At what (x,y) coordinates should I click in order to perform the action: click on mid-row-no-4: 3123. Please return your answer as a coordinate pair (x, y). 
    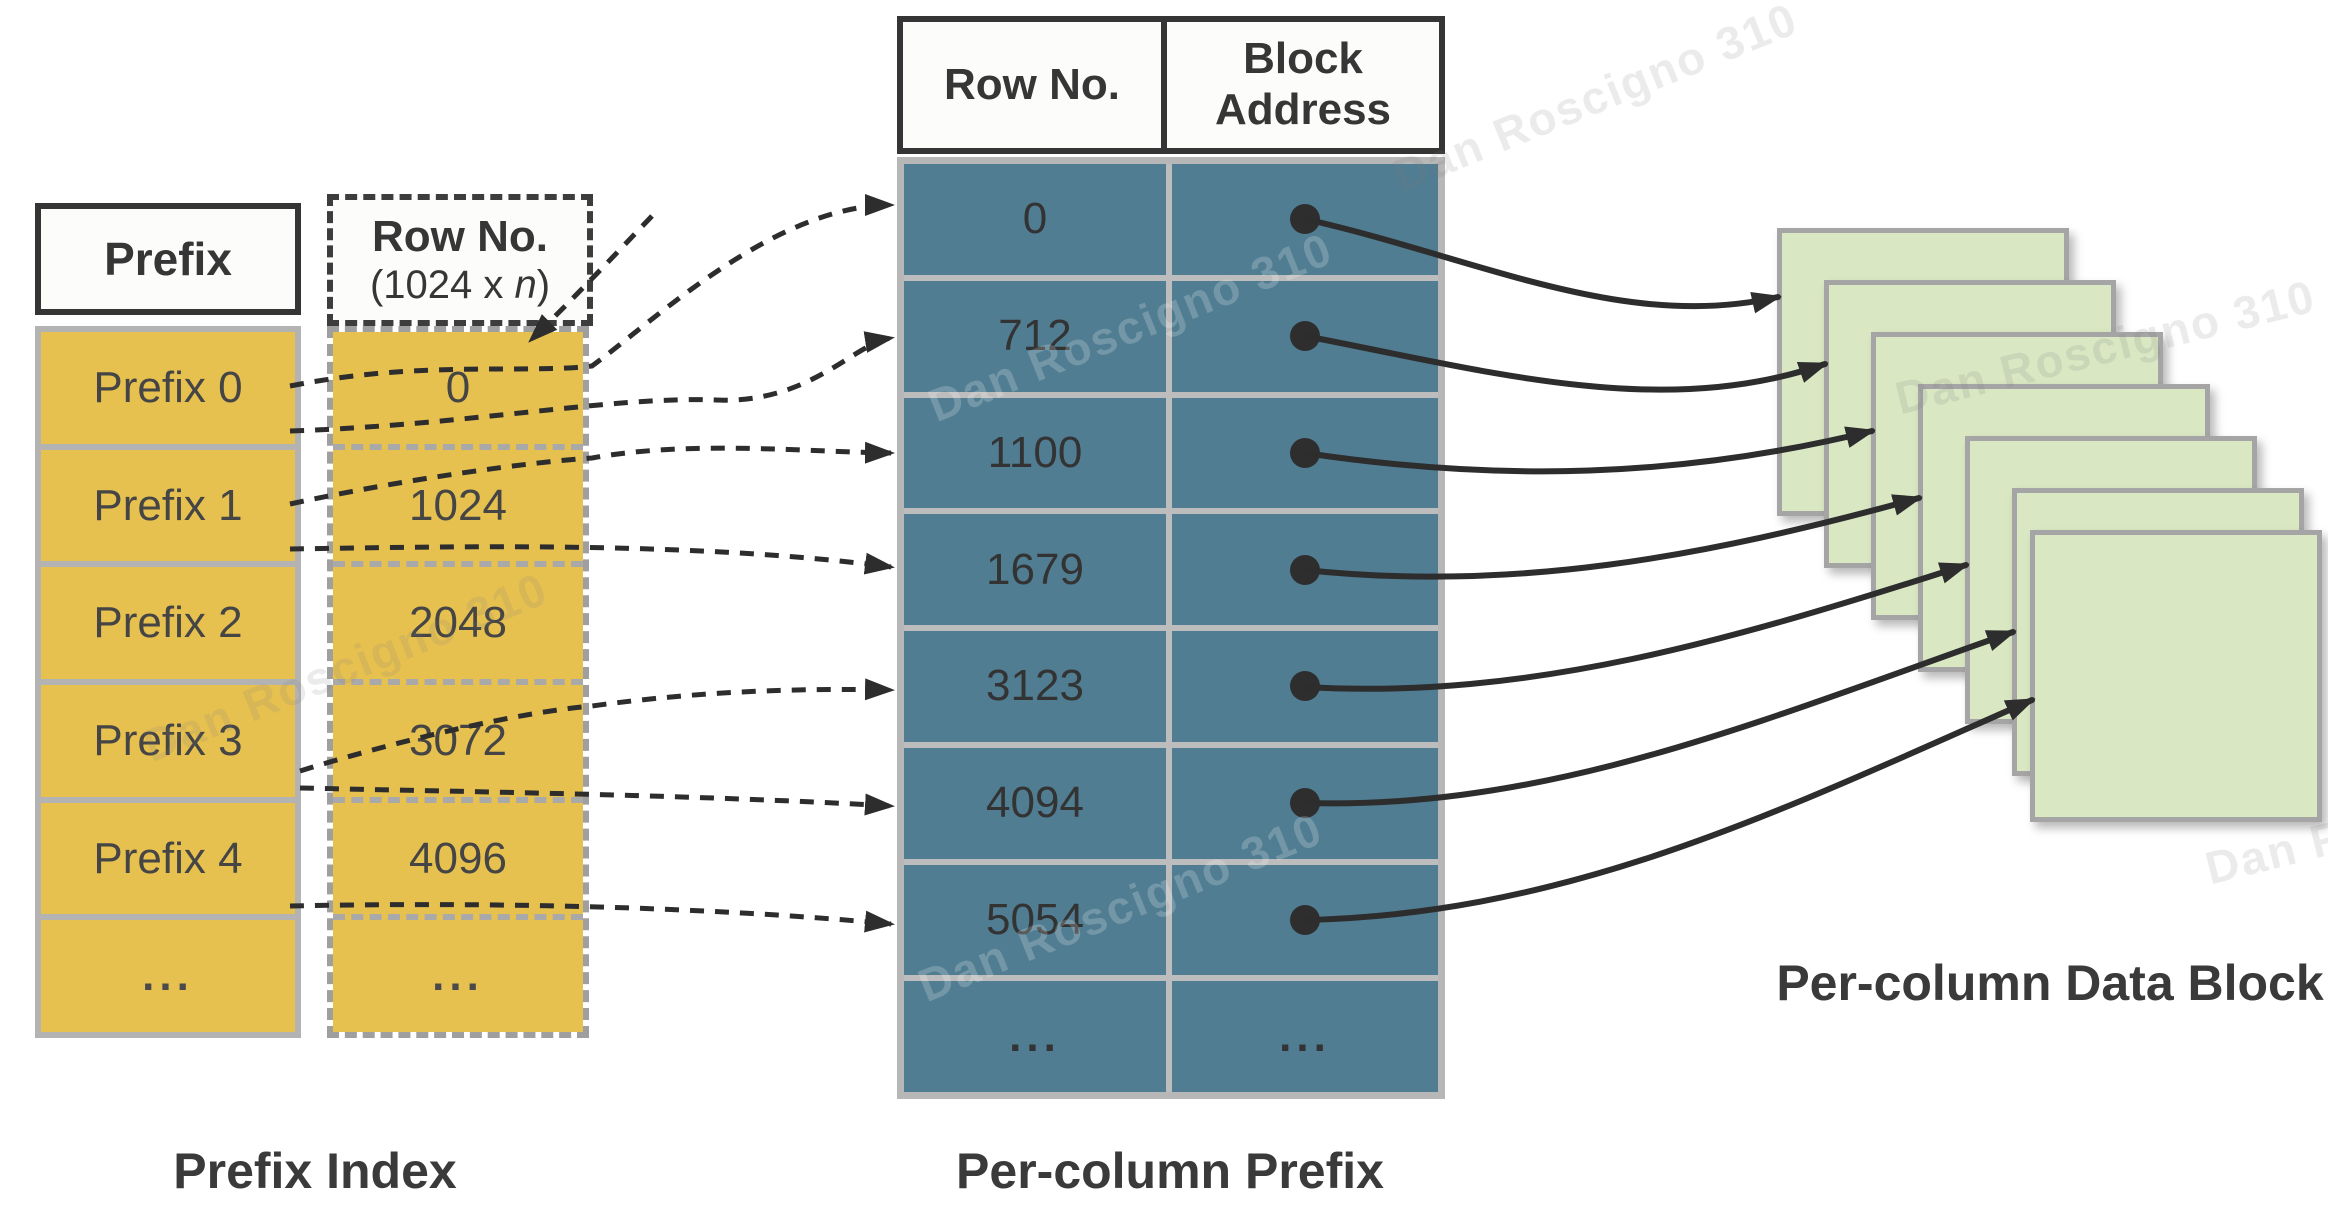
    Looking at the image, I should click on (1035, 686).